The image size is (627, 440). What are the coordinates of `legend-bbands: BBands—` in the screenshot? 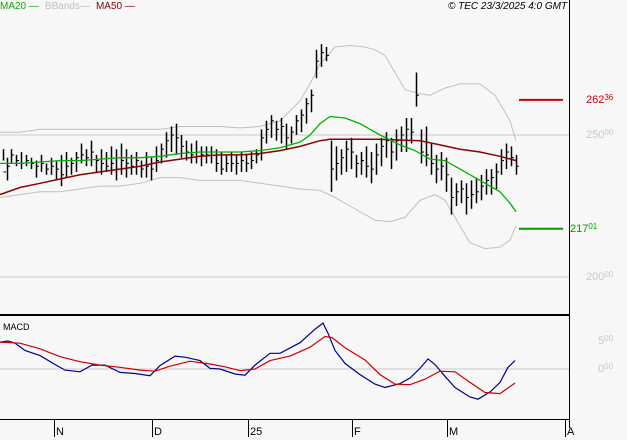 It's located at (67, 6).